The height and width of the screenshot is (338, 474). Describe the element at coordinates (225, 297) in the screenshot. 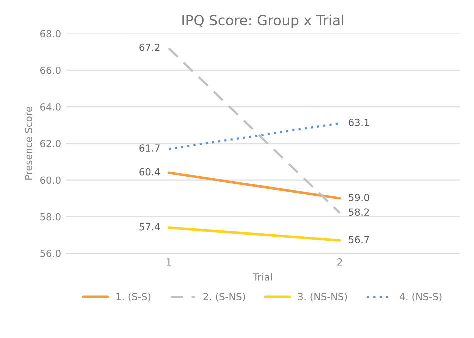

I see `legend-label: 2. (S-NS)` at that location.